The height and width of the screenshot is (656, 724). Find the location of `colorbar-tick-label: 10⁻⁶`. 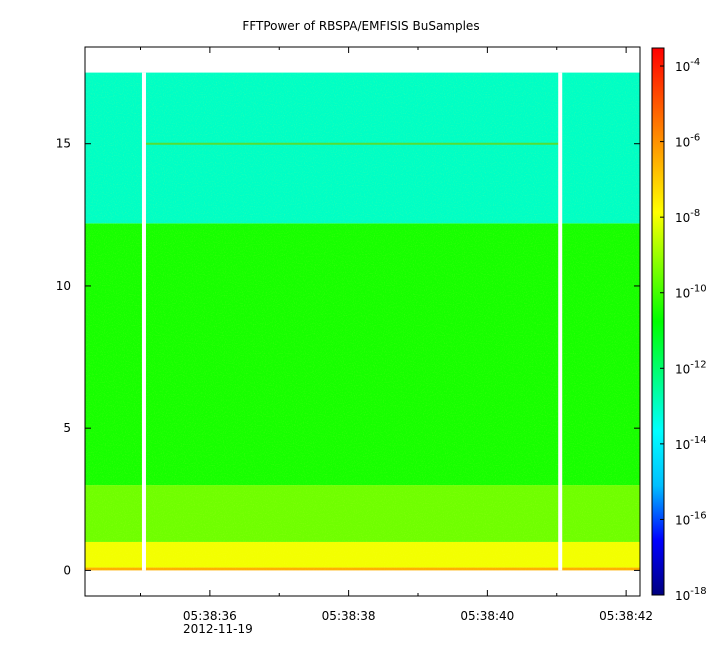

colorbar-tick-label: 10⁻⁶ is located at coordinates (687, 141).